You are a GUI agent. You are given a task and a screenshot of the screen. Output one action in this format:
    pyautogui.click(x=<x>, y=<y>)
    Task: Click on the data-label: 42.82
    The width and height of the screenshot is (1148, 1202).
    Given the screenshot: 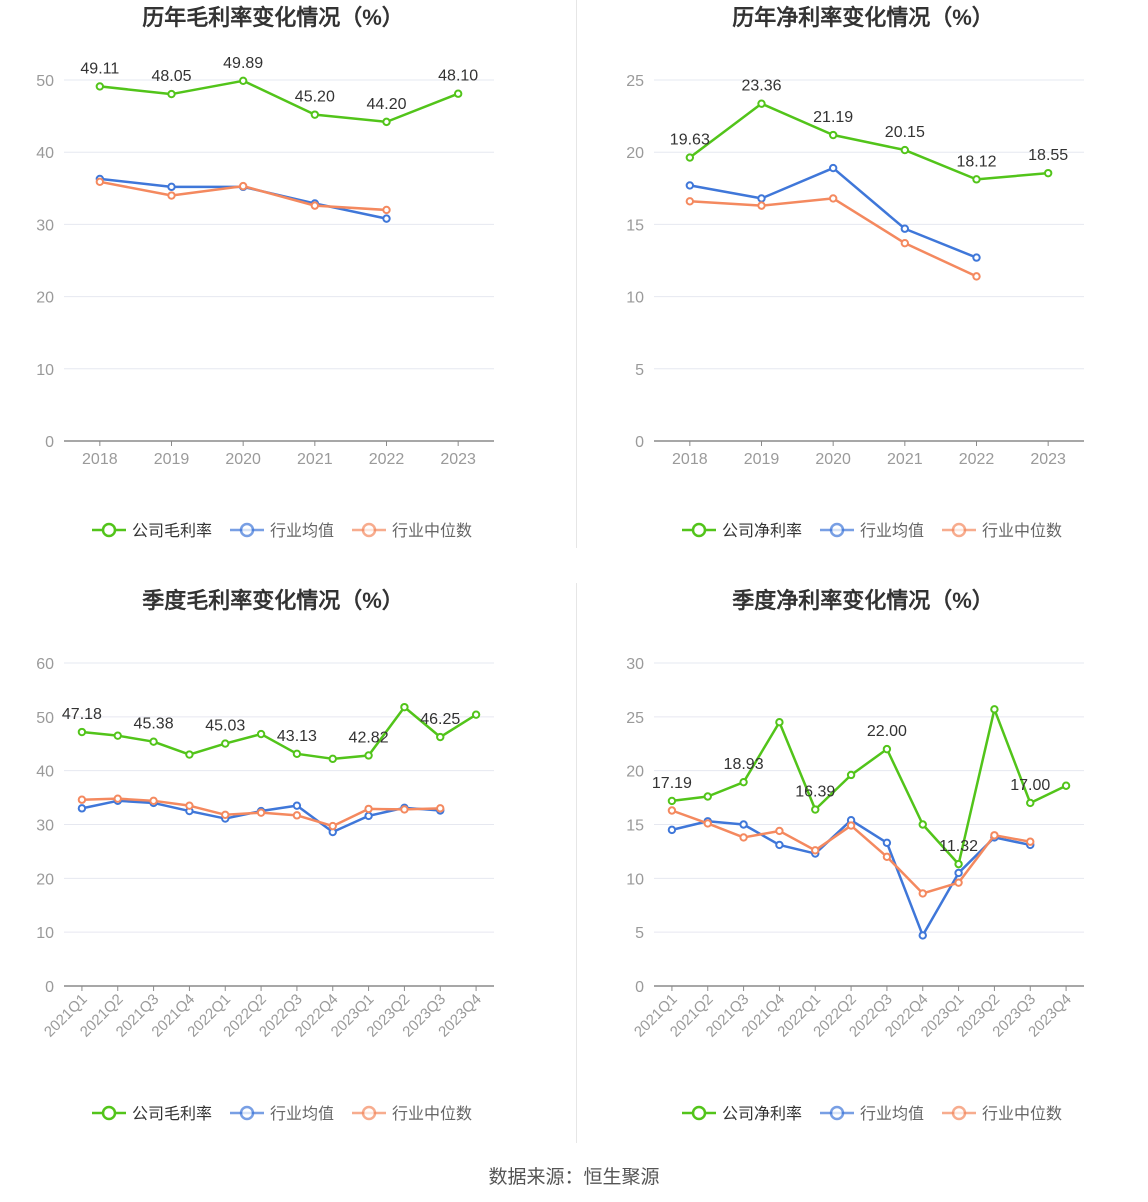 What is the action you would take?
    pyautogui.click(x=369, y=737)
    